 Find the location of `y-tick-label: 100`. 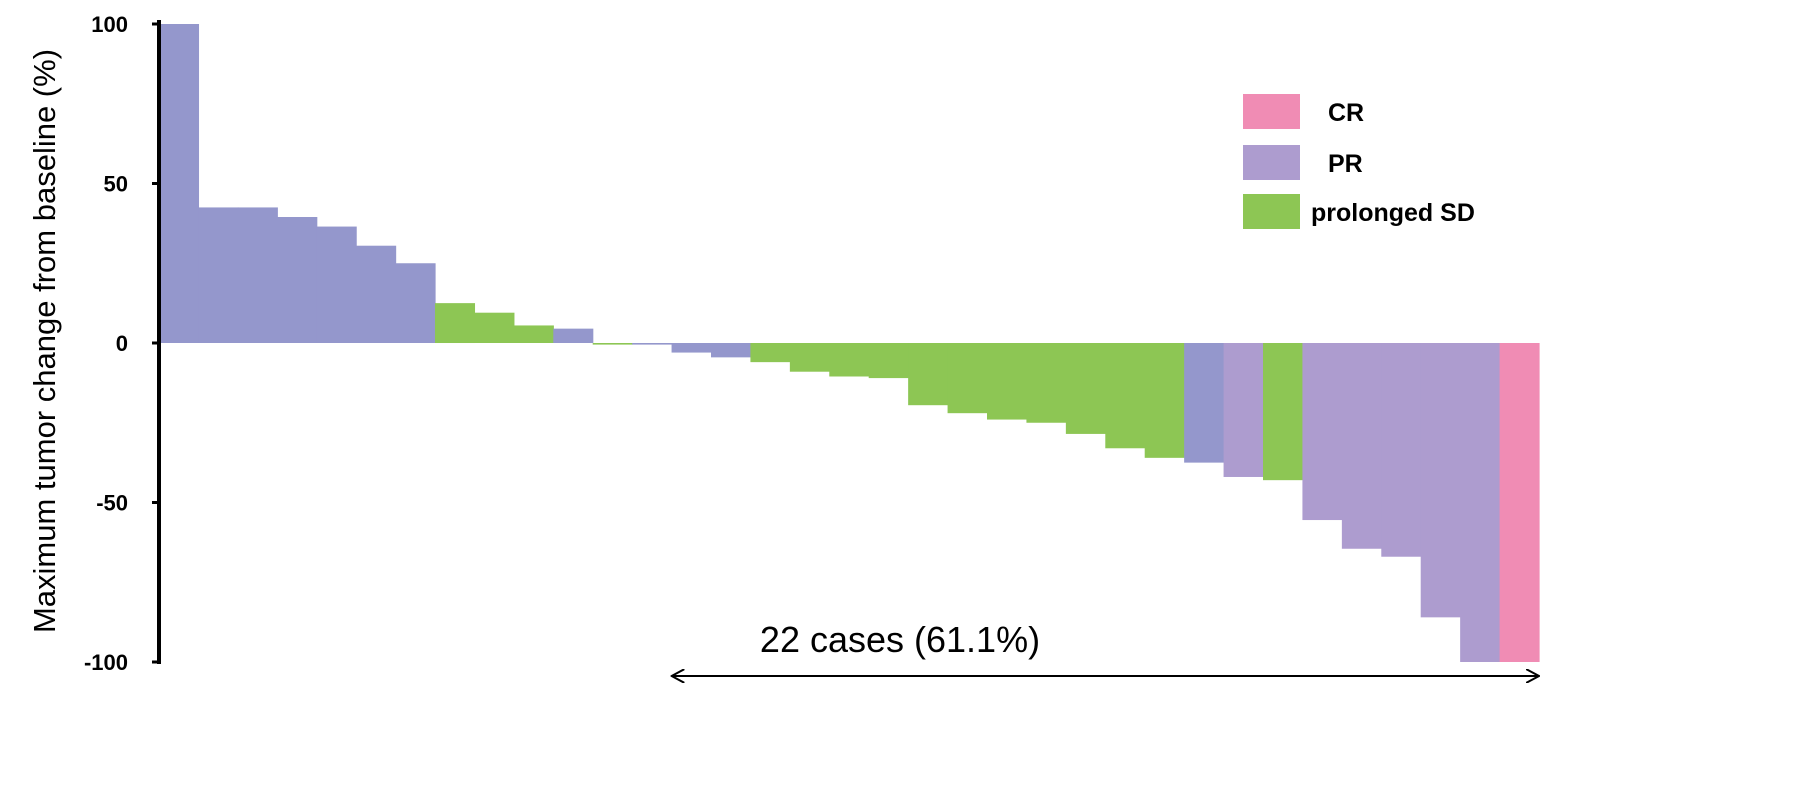

y-tick-label: 100 is located at coordinates (109, 24).